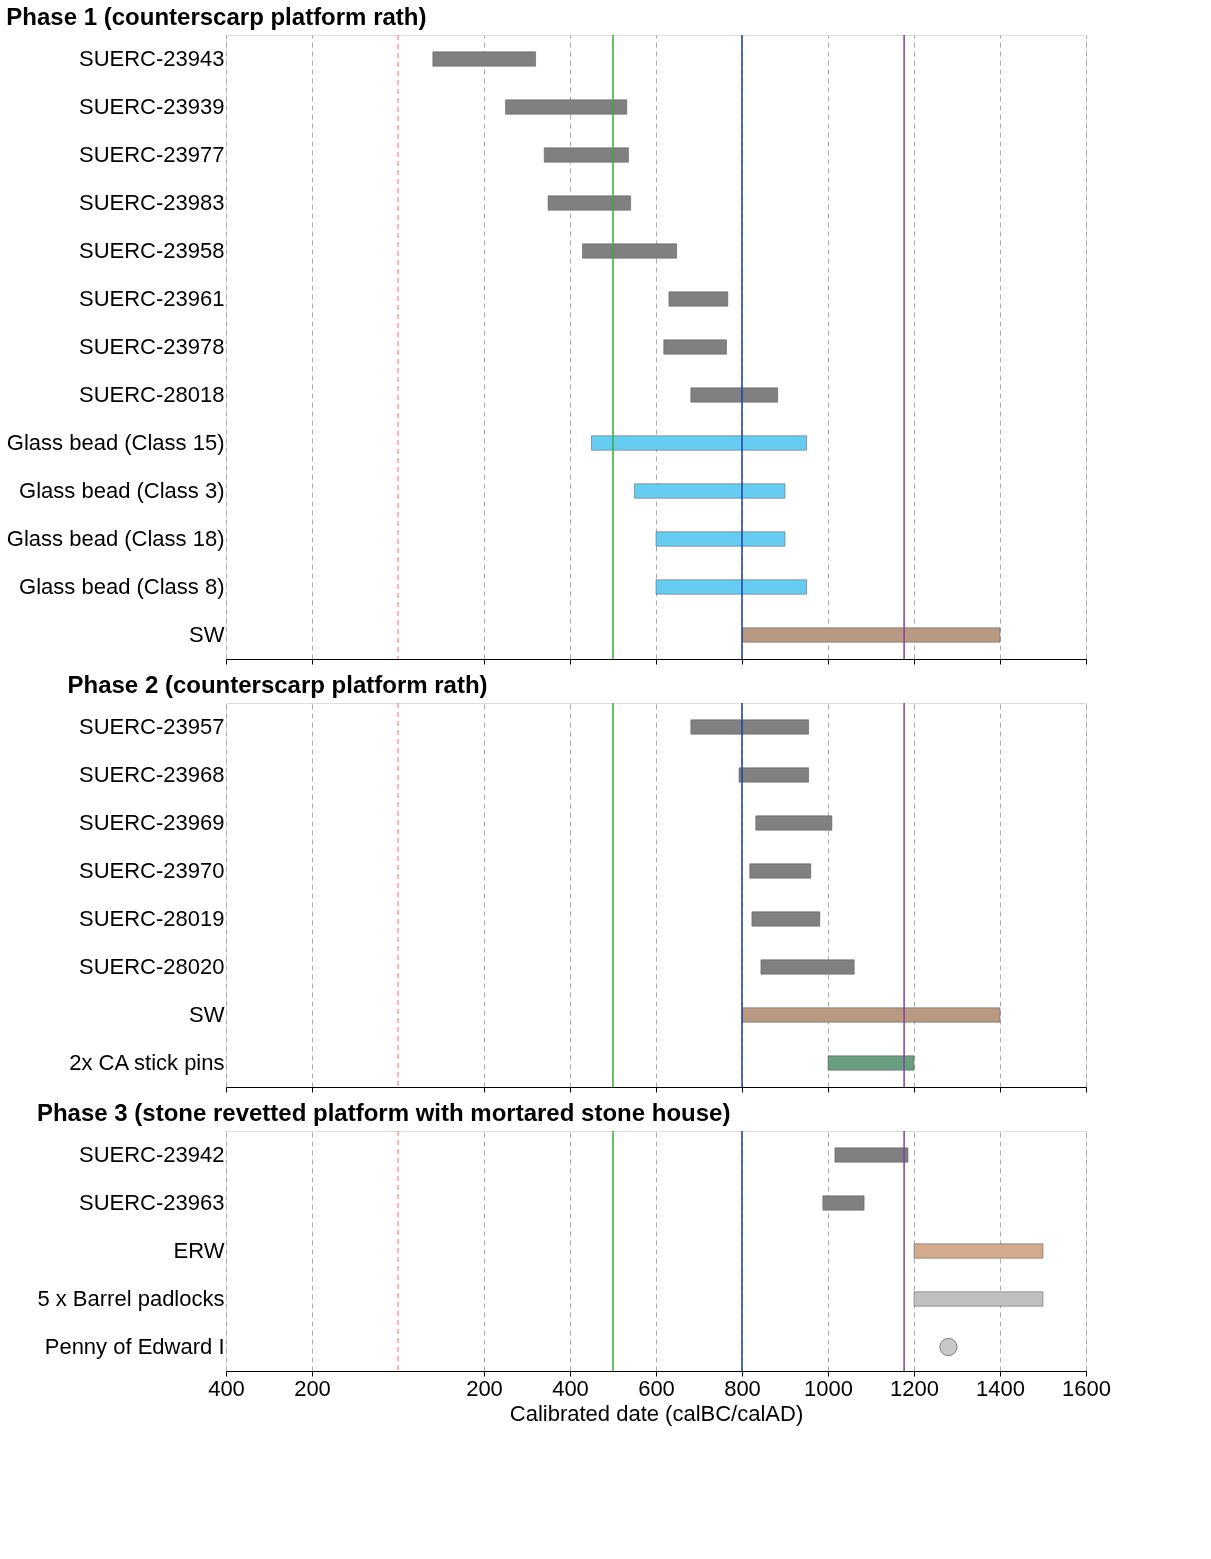 The width and height of the screenshot is (1211, 1559). Describe the element at coordinates (151, 918) in the screenshot. I see `y-tick-label: SUERC-28019` at that location.